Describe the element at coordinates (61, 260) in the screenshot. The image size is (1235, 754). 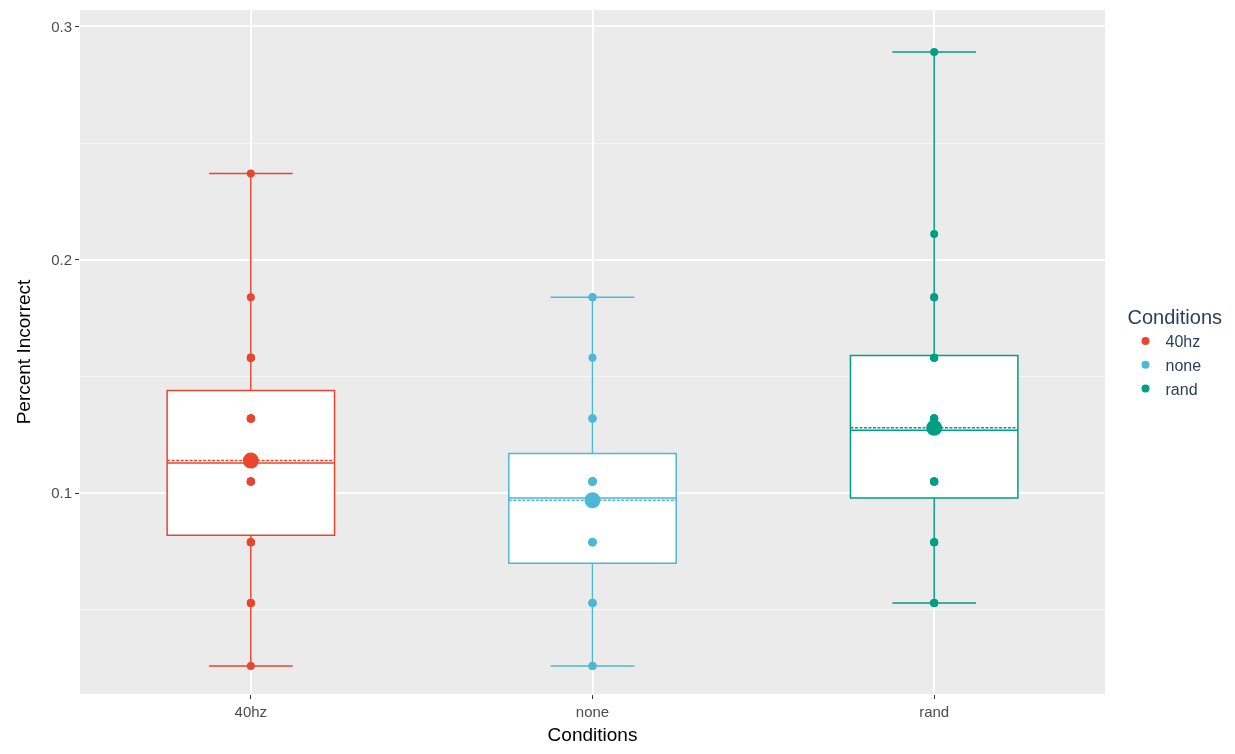
I see `y-tick-label: 0.2` at that location.